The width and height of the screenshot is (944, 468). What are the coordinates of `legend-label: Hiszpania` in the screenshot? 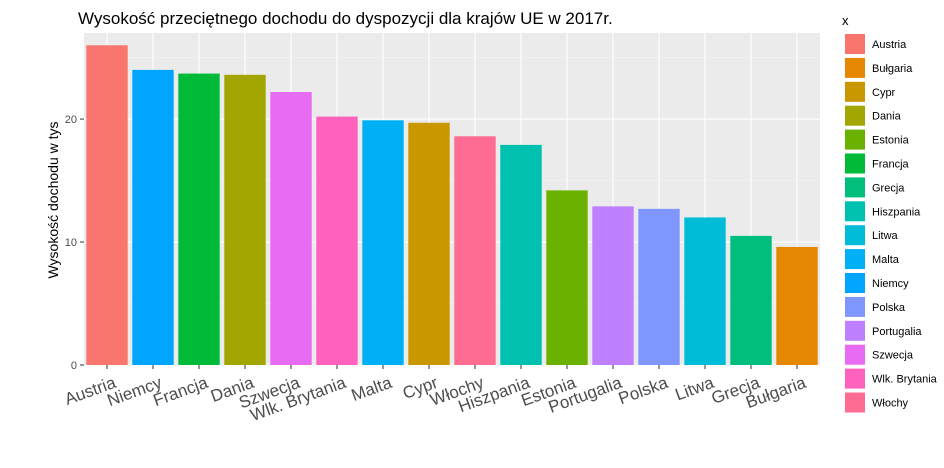 It's located at (896, 212).